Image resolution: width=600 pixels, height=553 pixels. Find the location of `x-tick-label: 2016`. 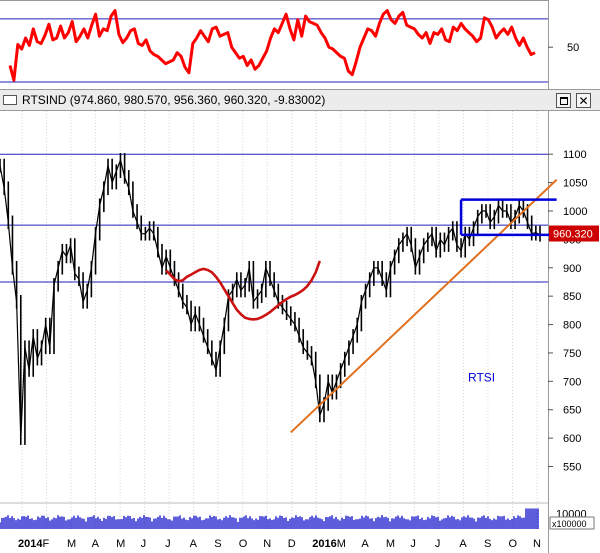

x-tick-label: 2016 is located at coordinates (324, 544).